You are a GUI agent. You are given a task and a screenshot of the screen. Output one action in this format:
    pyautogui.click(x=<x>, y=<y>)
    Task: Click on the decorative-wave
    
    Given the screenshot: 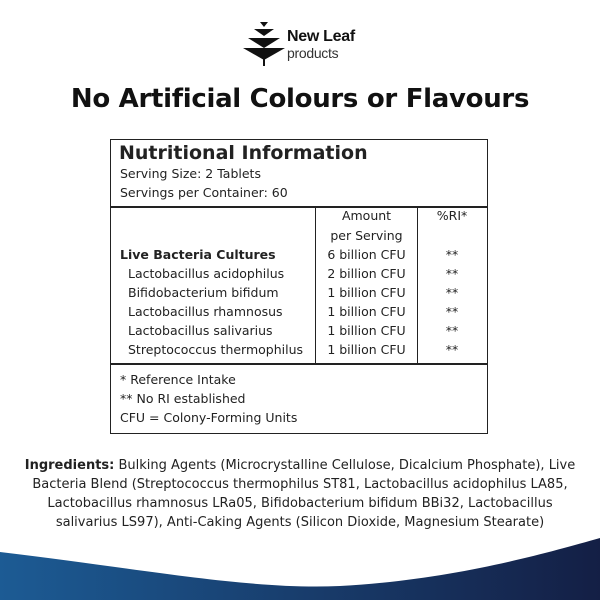 What is the action you would take?
    pyautogui.click(x=300, y=569)
    